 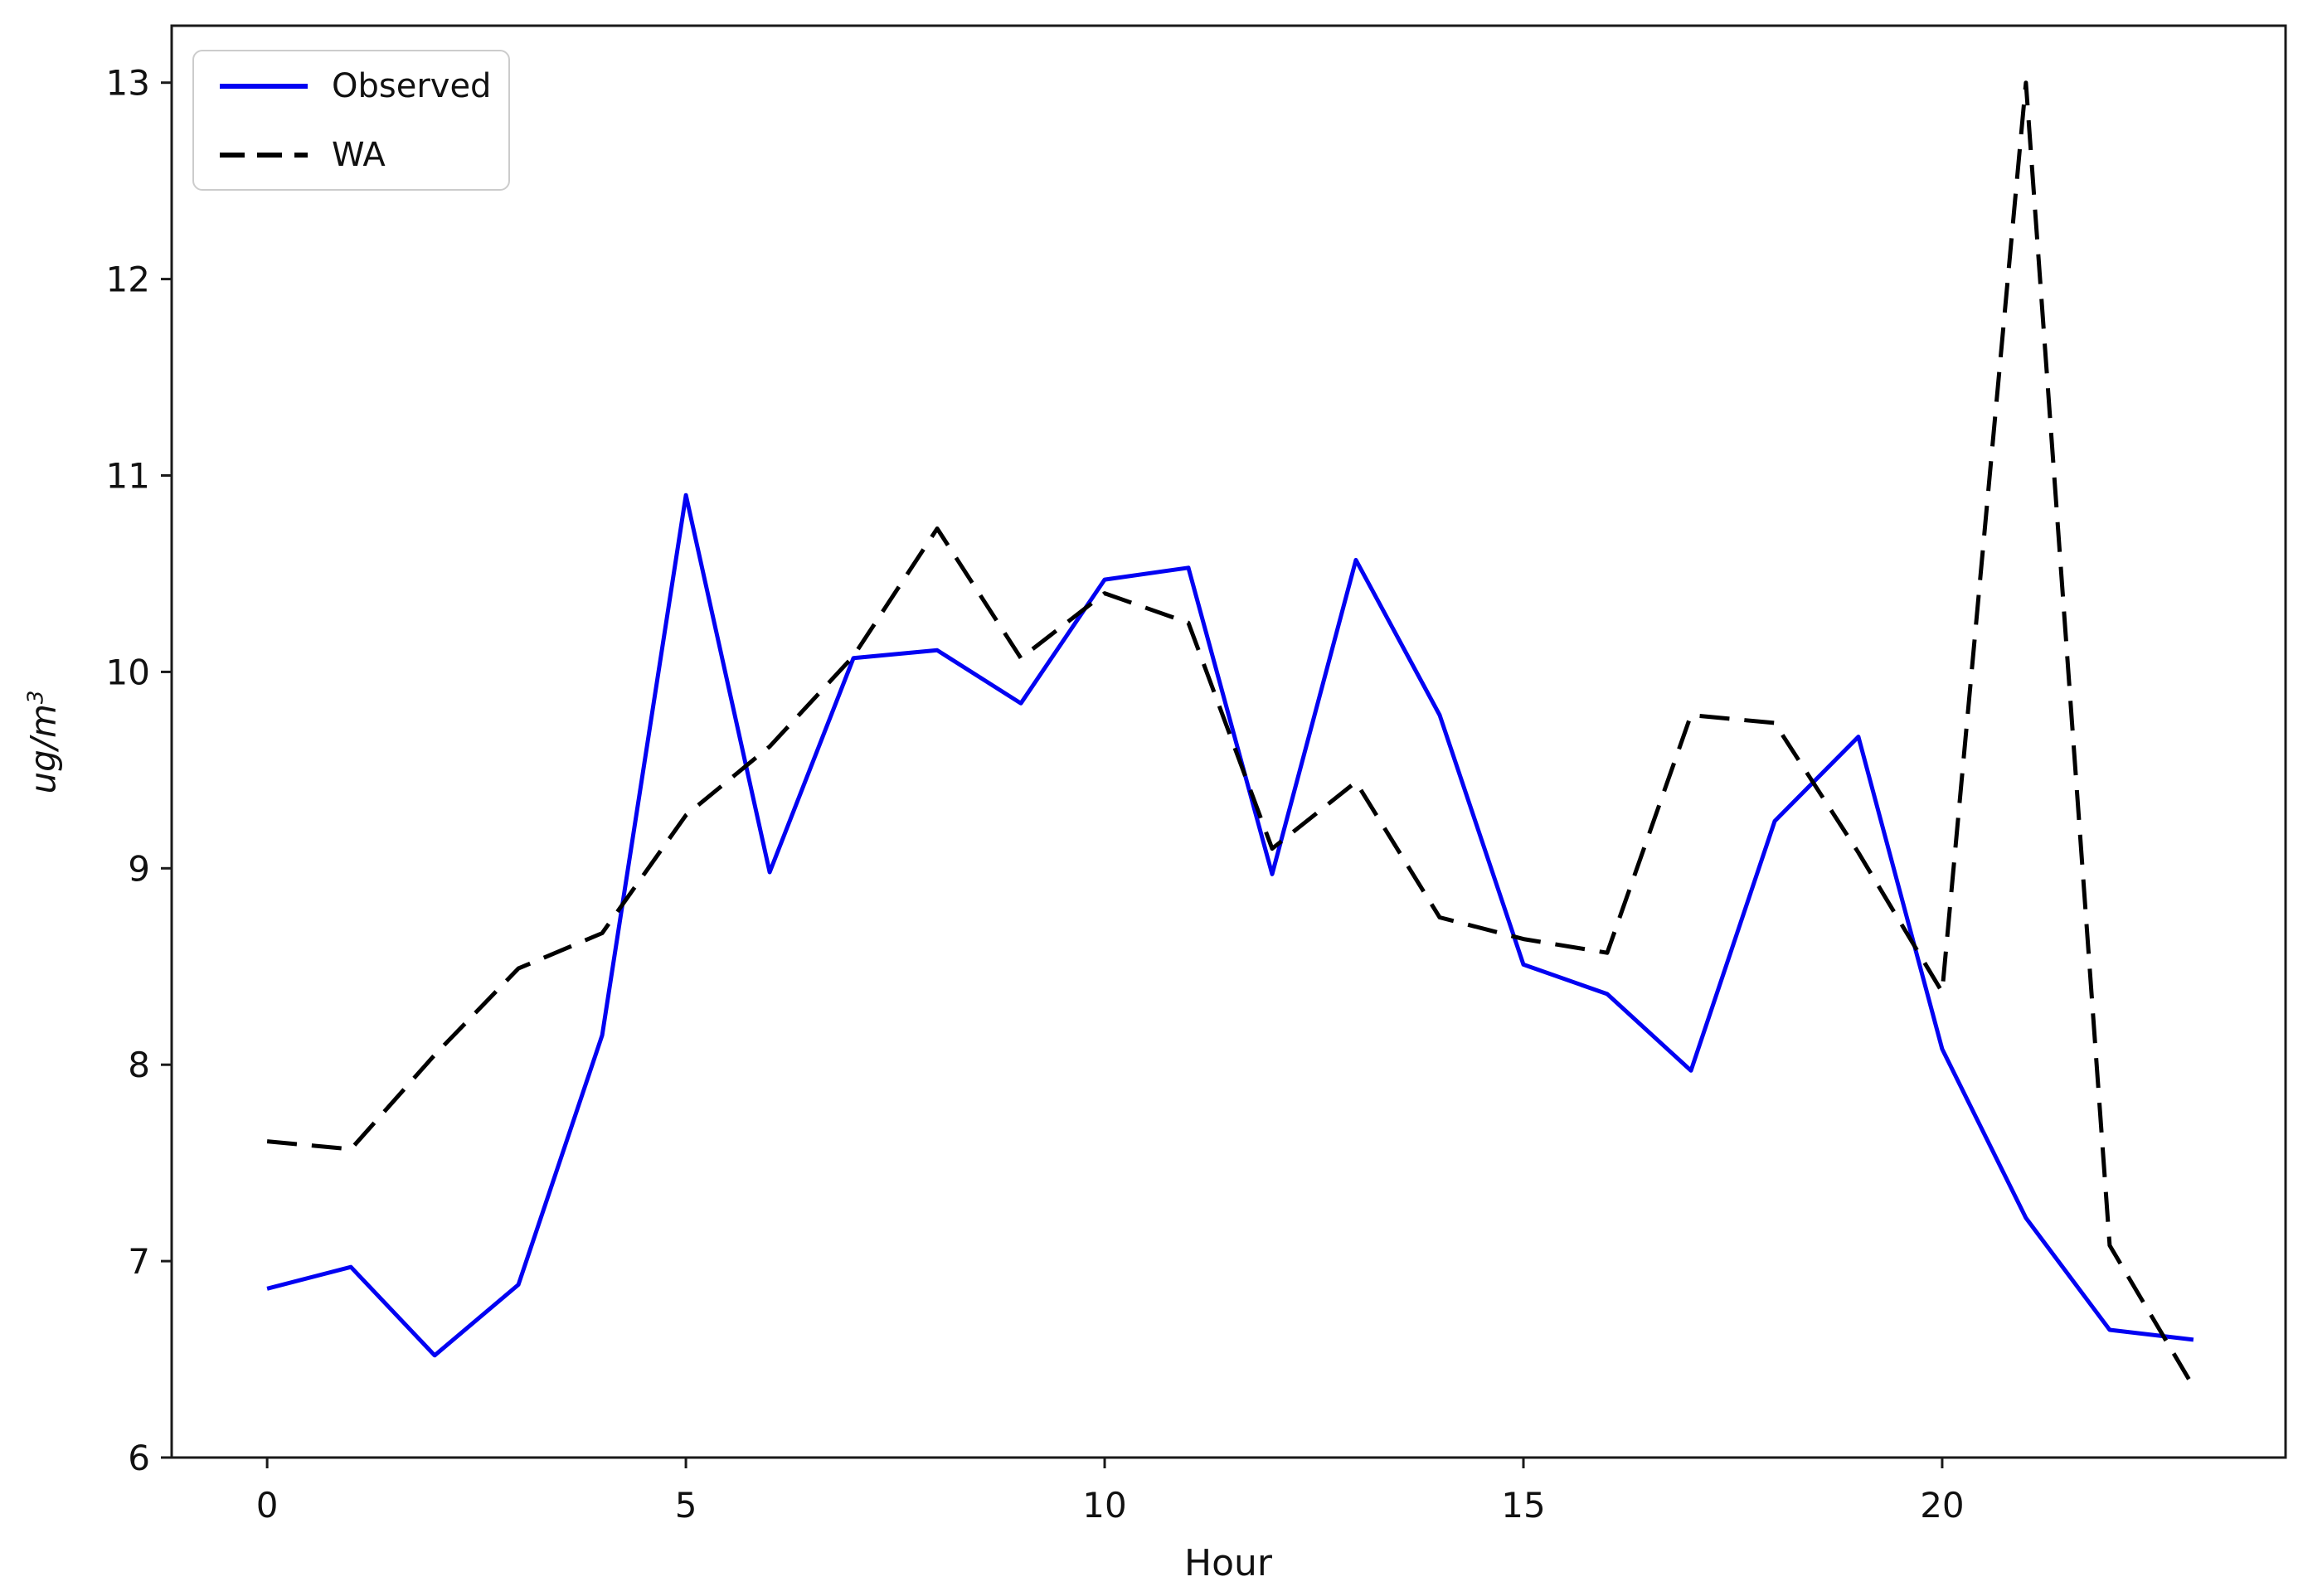 What do you see at coordinates (36, 698) in the screenshot?
I see `y-axis-label-exponent: 3` at bounding box center [36, 698].